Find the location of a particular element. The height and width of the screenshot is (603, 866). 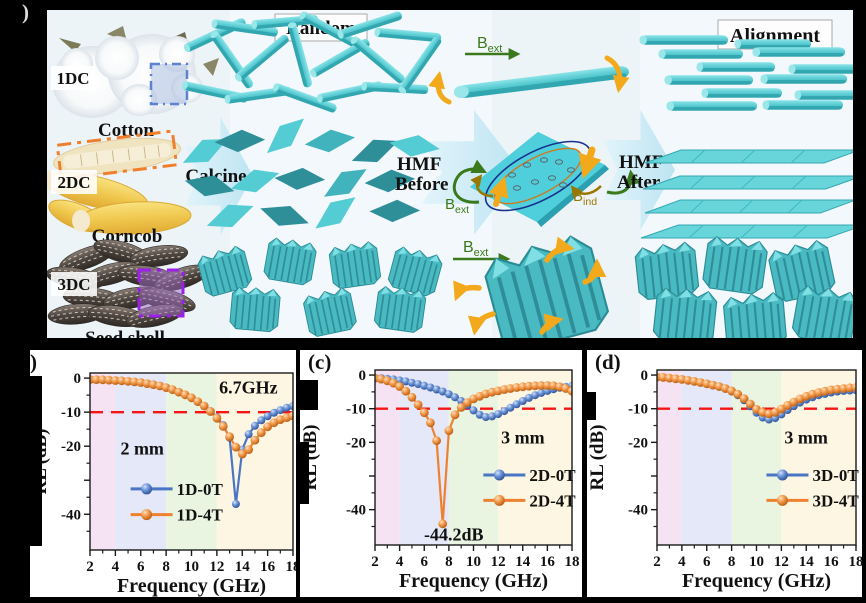

series-markers-1D-4T is located at coordinates (191, 417).